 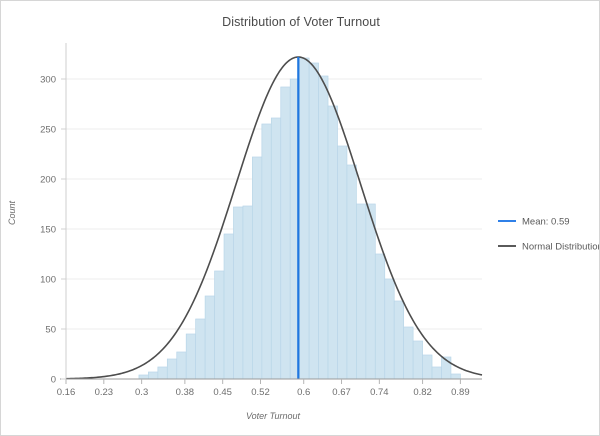 I want to click on y-tick-label: 50, so click(x=50, y=330).